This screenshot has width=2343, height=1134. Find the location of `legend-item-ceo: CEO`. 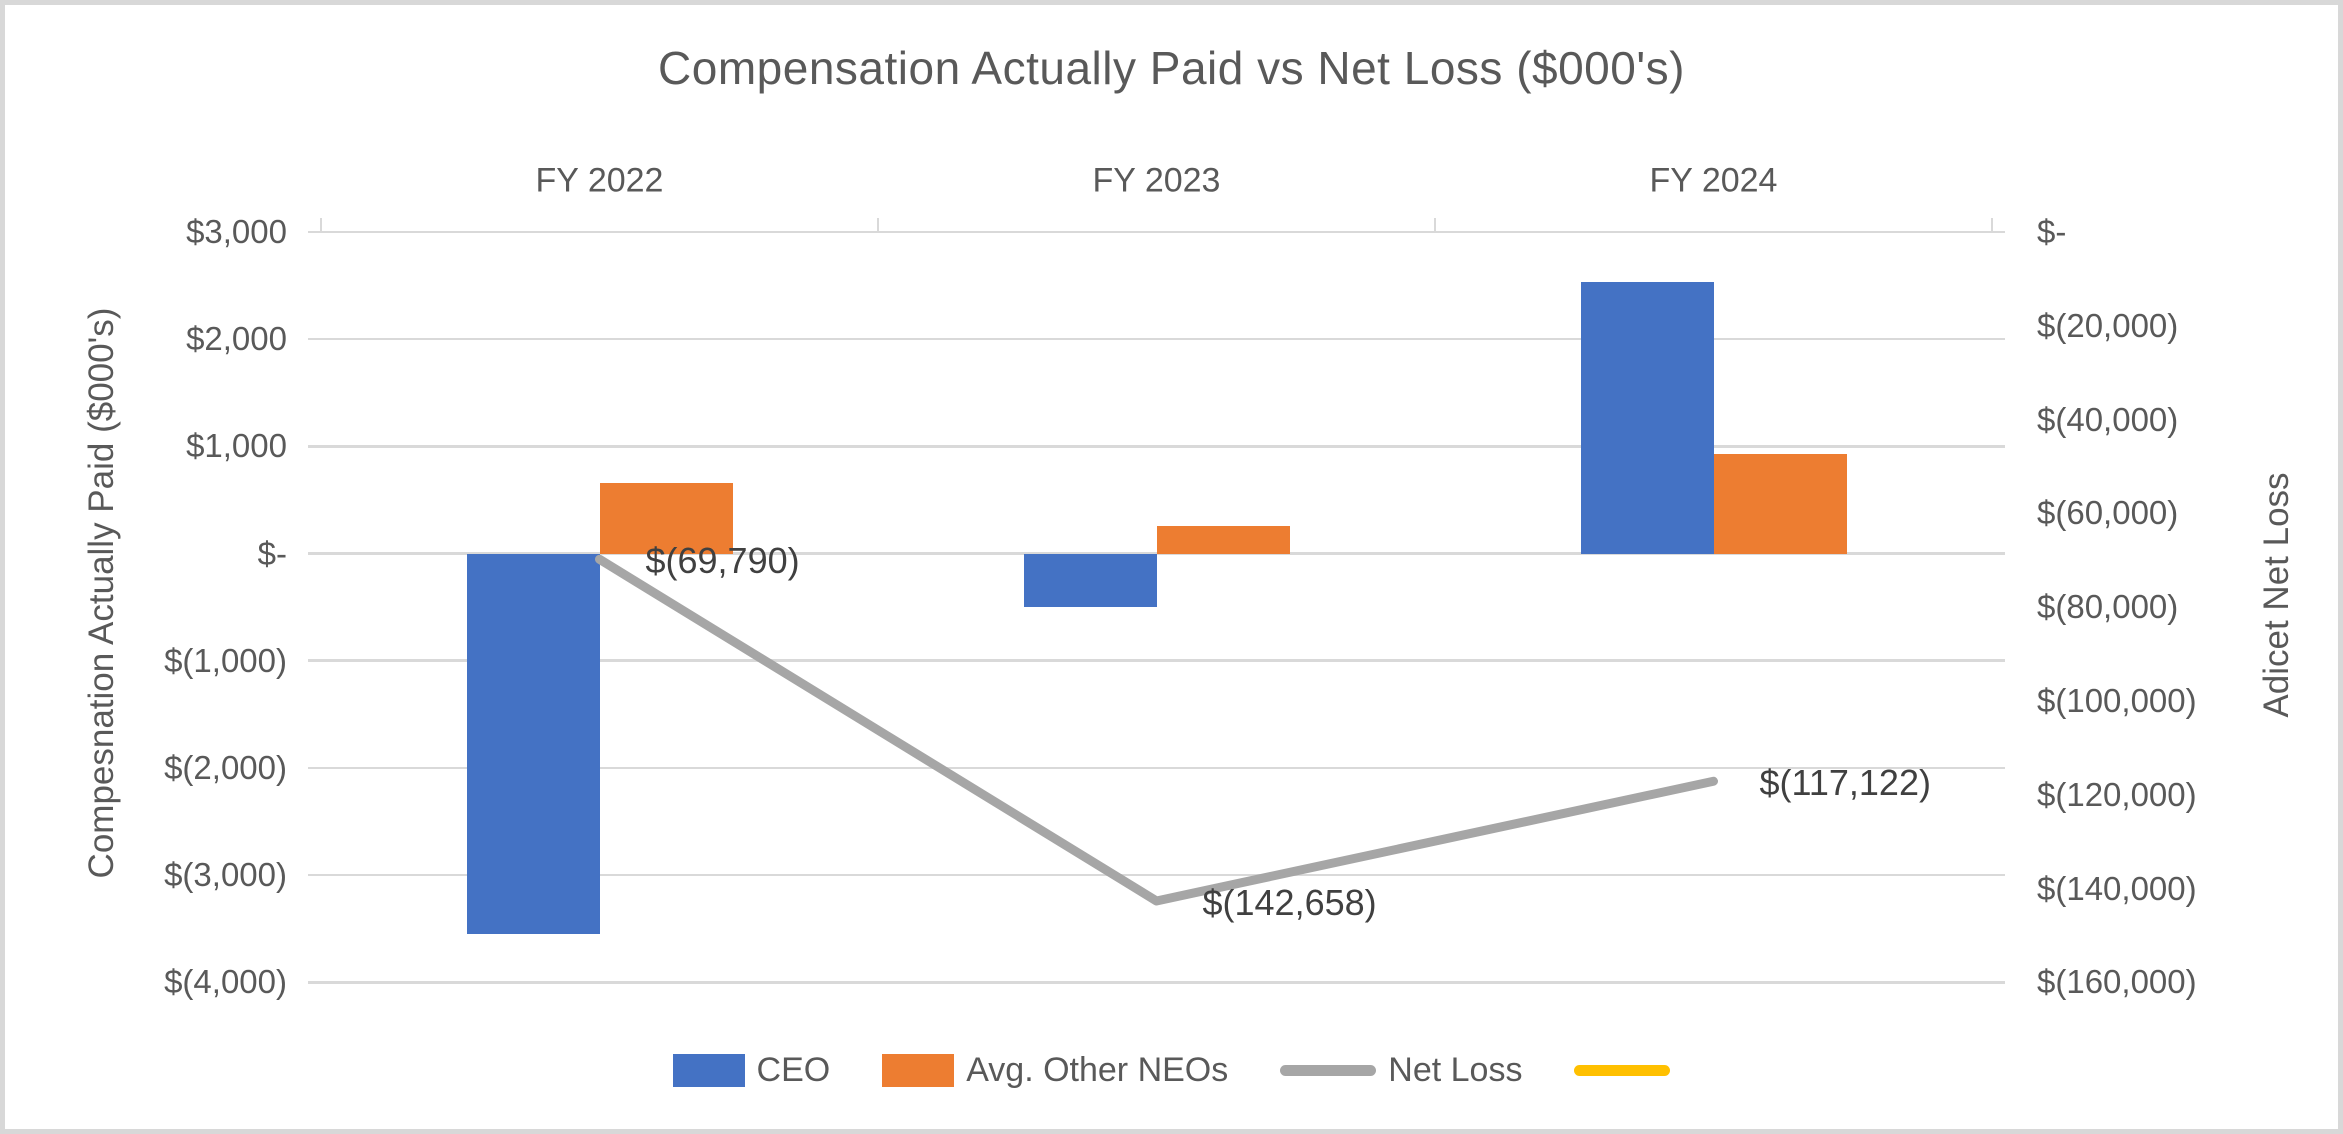

legend-item-ceo: CEO is located at coordinates (751, 1070).